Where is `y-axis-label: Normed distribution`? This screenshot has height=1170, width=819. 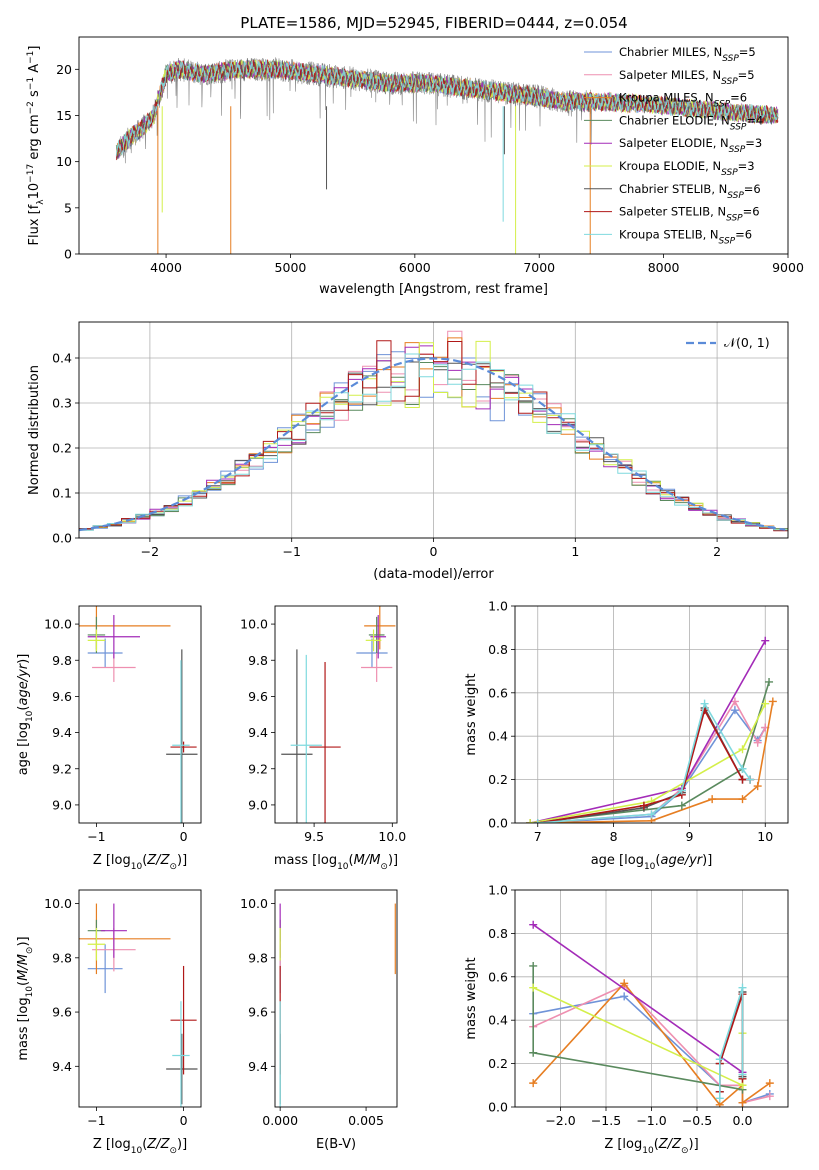 y-axis-label: Normed distribution is located at coordinates (34, 430).